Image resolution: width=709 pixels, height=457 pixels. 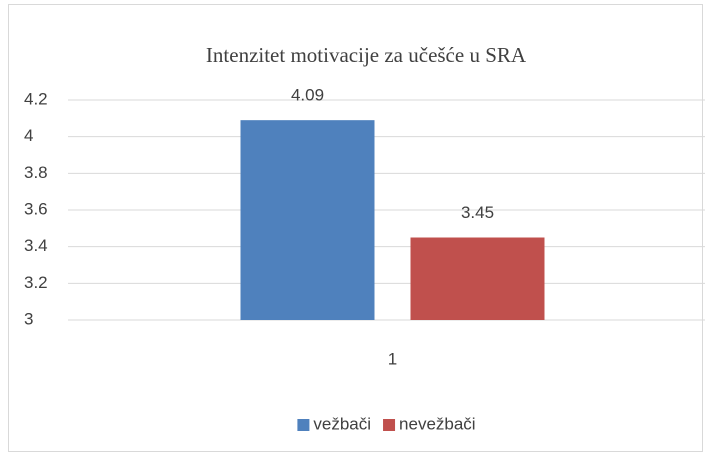 I want to click on y-tick-label: 4, so click(x=28, y=135).